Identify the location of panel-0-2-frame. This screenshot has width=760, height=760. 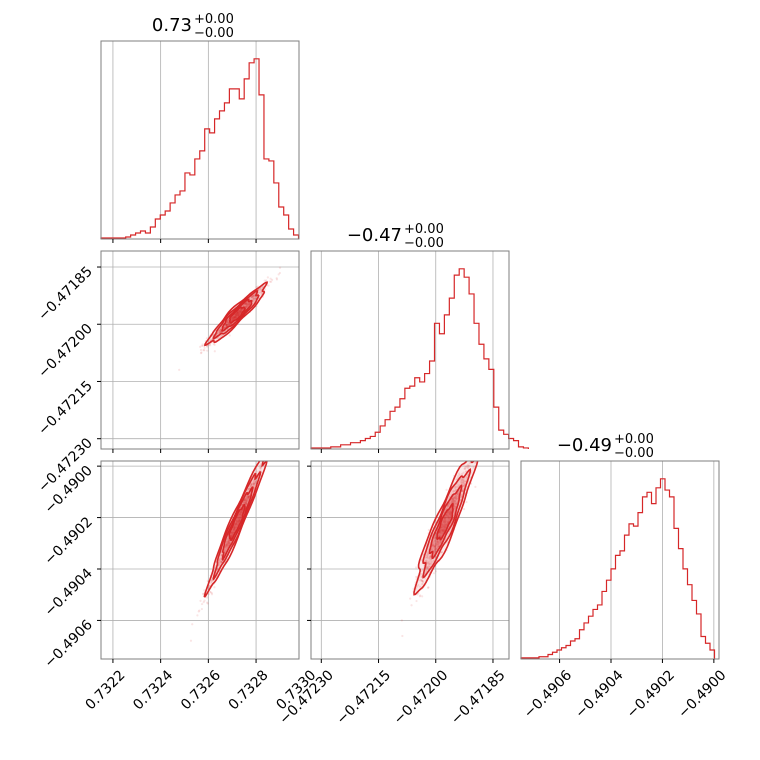
(200, 560).